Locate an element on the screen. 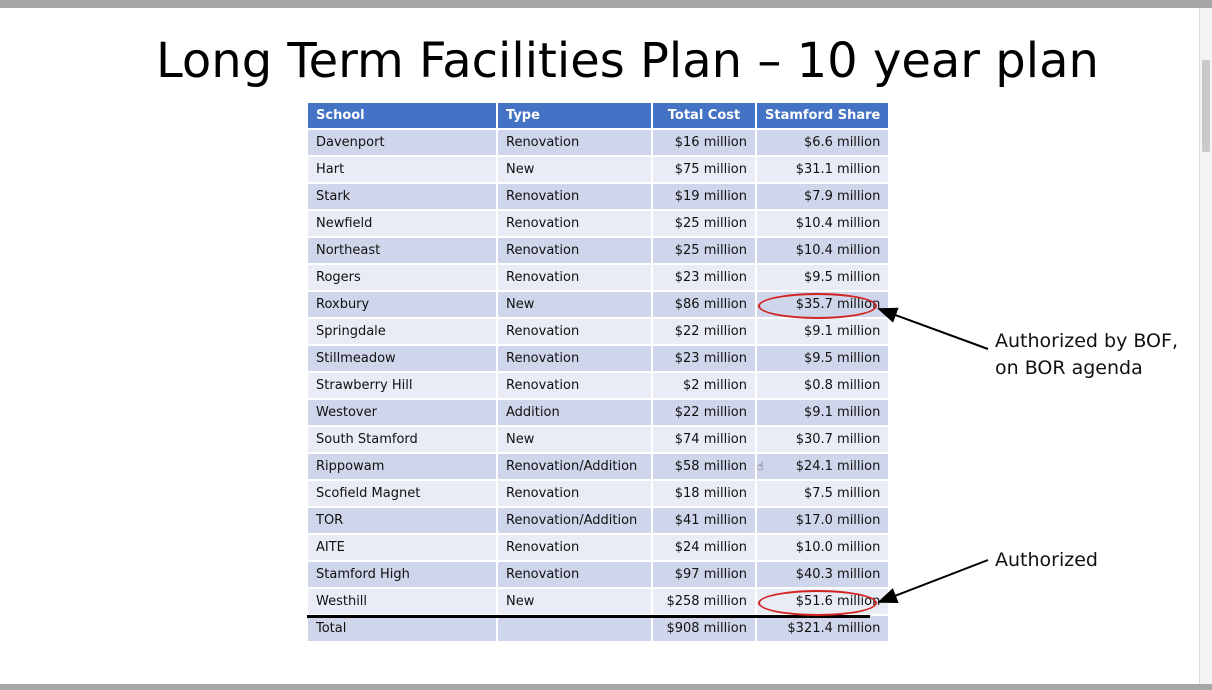 The width and height of the screenshot is (1212, 690). vertical-scrollbar is located at coordinates (1205, 346).